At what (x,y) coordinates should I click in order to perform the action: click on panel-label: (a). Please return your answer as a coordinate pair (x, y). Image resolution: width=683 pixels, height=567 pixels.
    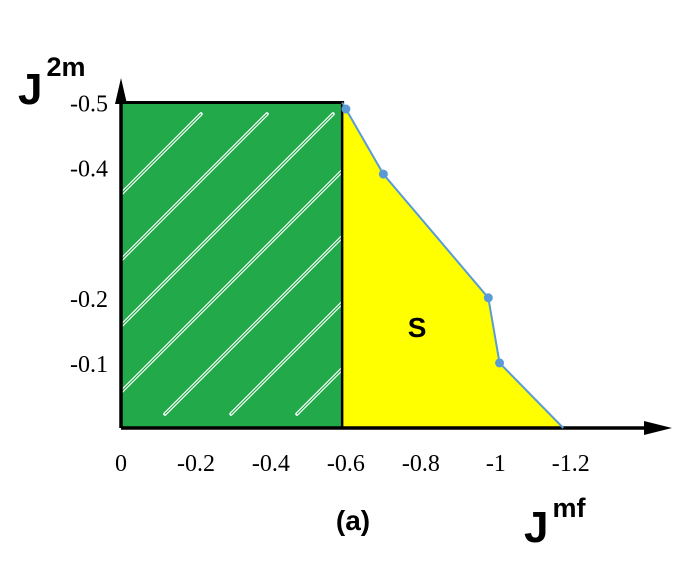
    Looking at the image, I should click on (353, 520).